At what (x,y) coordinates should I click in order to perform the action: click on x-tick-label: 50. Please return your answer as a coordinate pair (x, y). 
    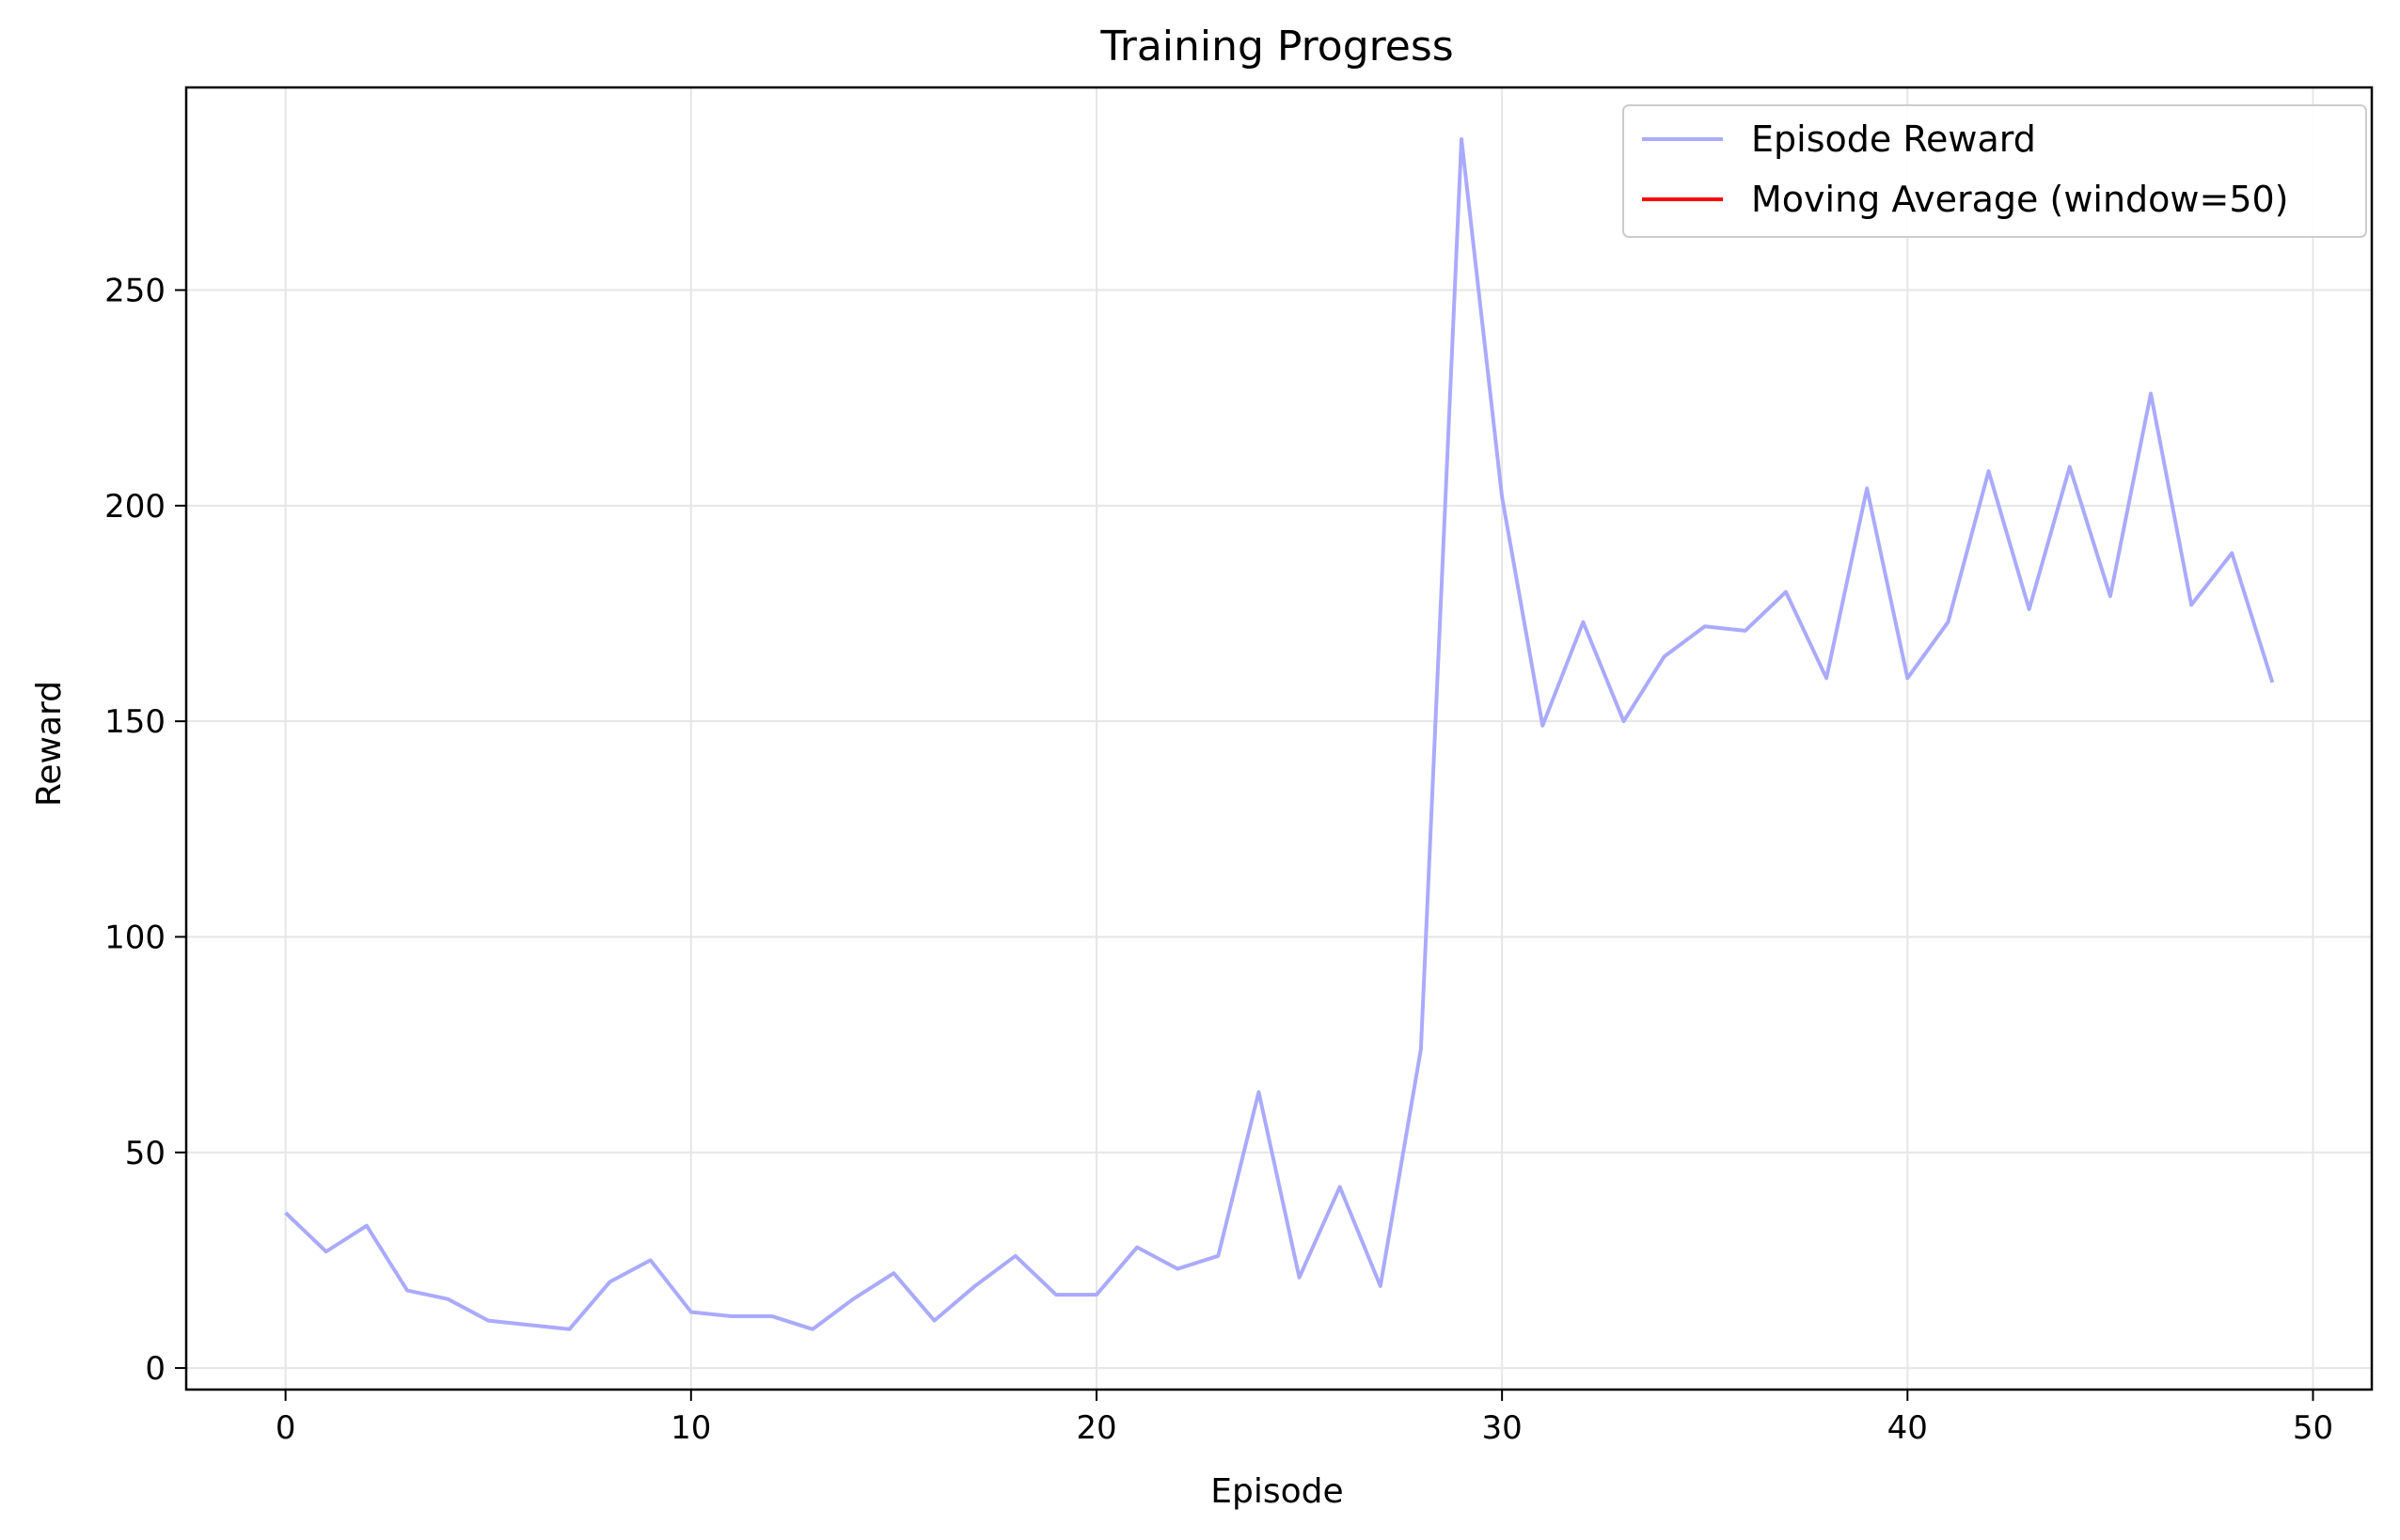
    Looking at the image, I should click on (2313, 1428).